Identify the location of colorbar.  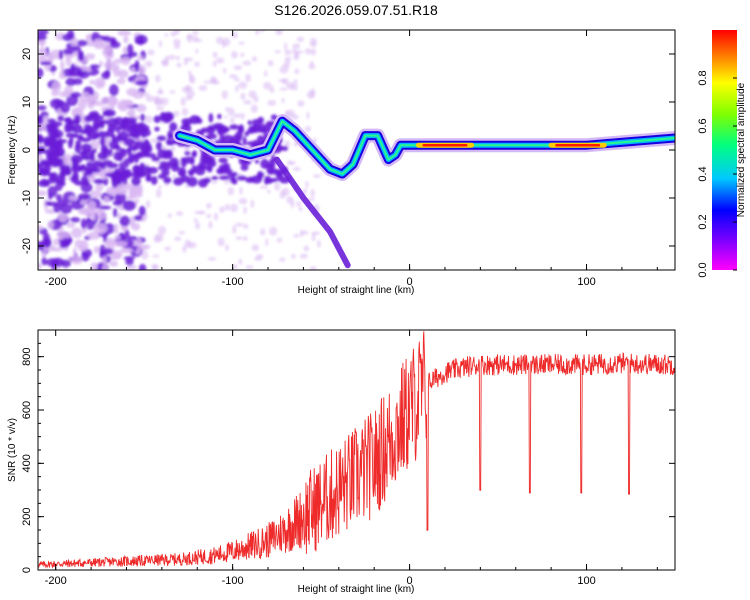
(724, 150).